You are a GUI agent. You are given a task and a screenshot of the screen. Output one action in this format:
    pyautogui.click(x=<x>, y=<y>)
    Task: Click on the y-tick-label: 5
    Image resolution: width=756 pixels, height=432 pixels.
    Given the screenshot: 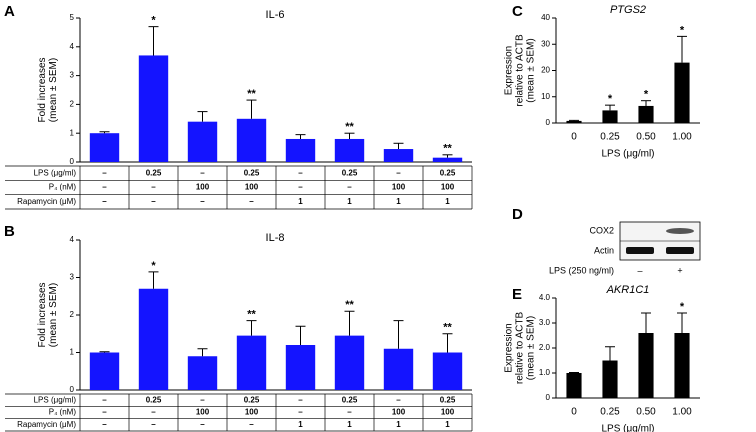 What is the action you would take?
    pyautogui.click(x=72, y=17)
    